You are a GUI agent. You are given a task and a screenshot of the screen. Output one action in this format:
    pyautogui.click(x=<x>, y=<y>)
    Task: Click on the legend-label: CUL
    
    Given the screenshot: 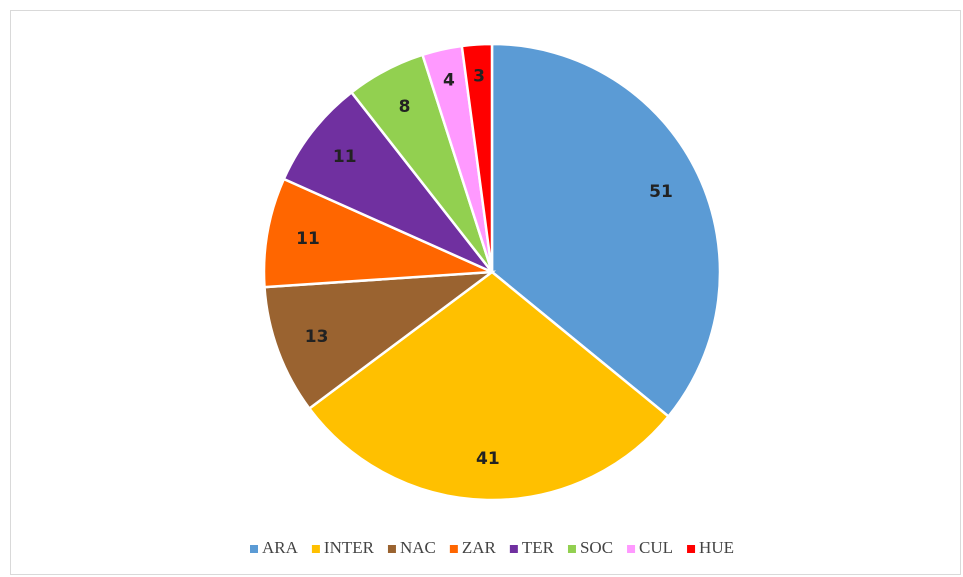 What is the action you would take?
    pyautogui.click(x=656, y=547)
    